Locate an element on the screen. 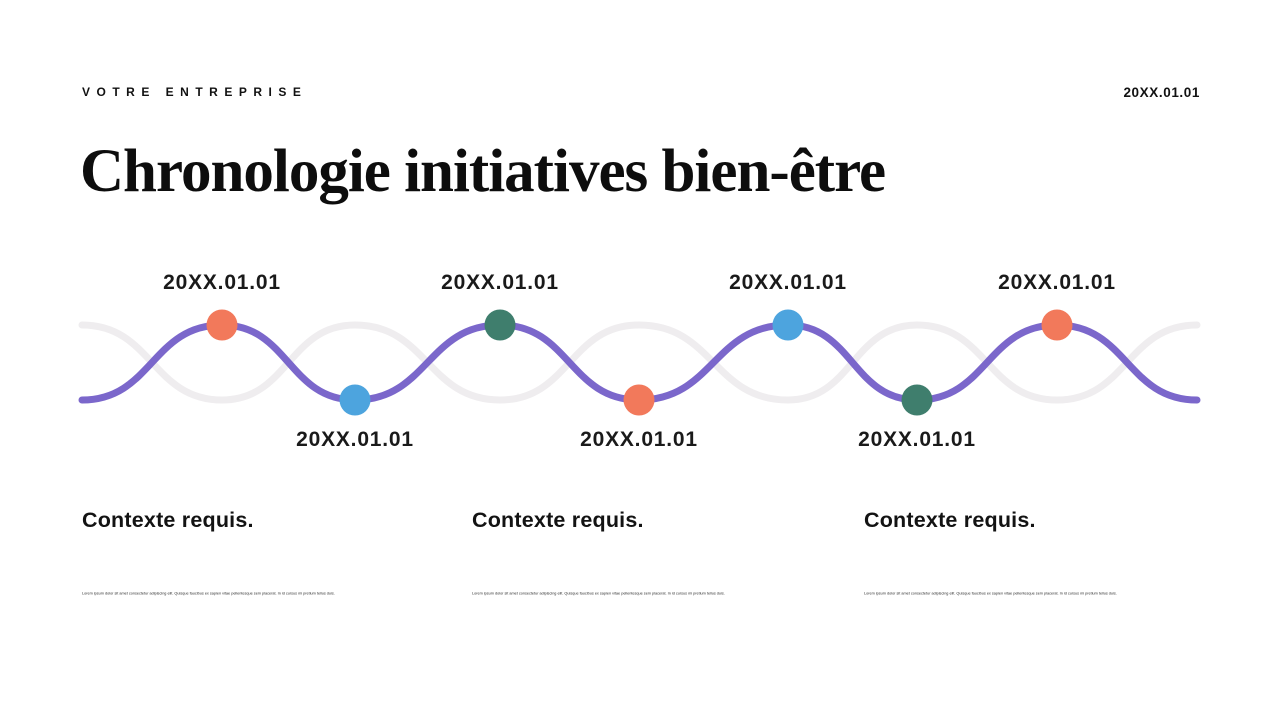 This screenshot has height=720, width=1280. background-wave-path is located at coordinates (639, 362).